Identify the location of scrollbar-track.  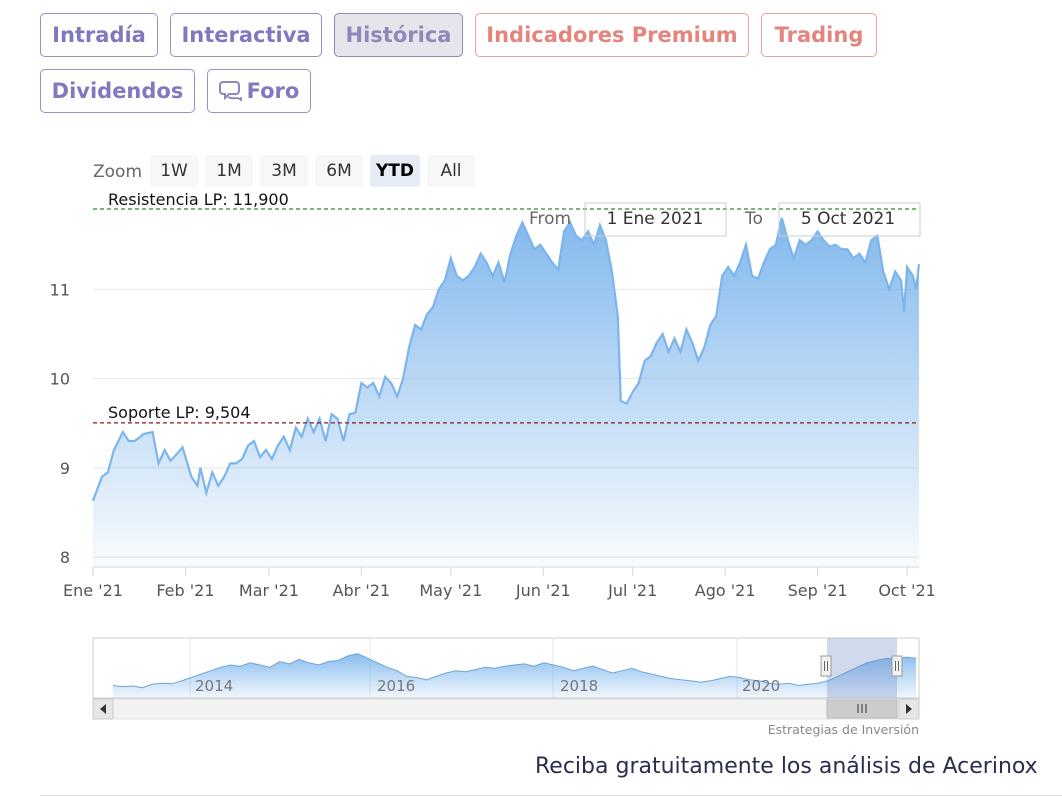
(506, 709).